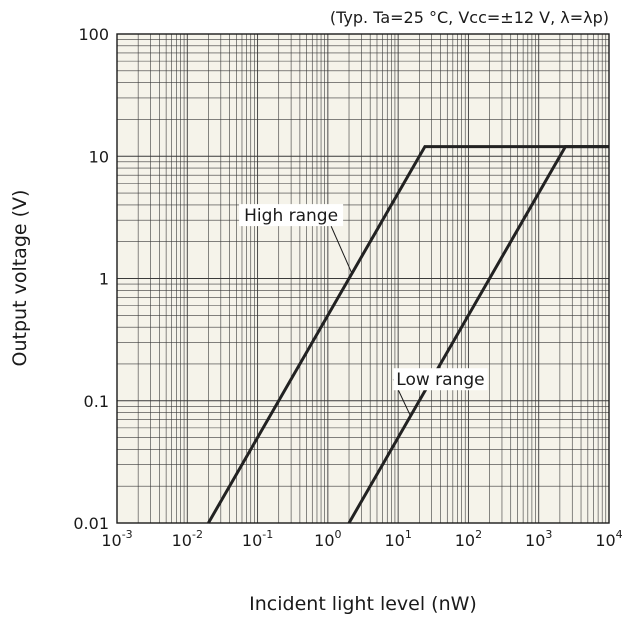 The height and width of the screenshot is (619, 626). I want to click on annotation-box-low-range, so click(440, 379).